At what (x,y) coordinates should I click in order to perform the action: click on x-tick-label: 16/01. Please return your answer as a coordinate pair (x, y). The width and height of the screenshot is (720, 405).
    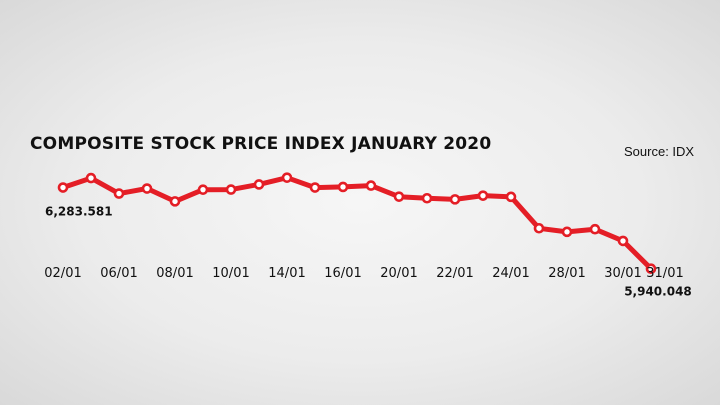
    Looking at the image, I should click on (342, 273).